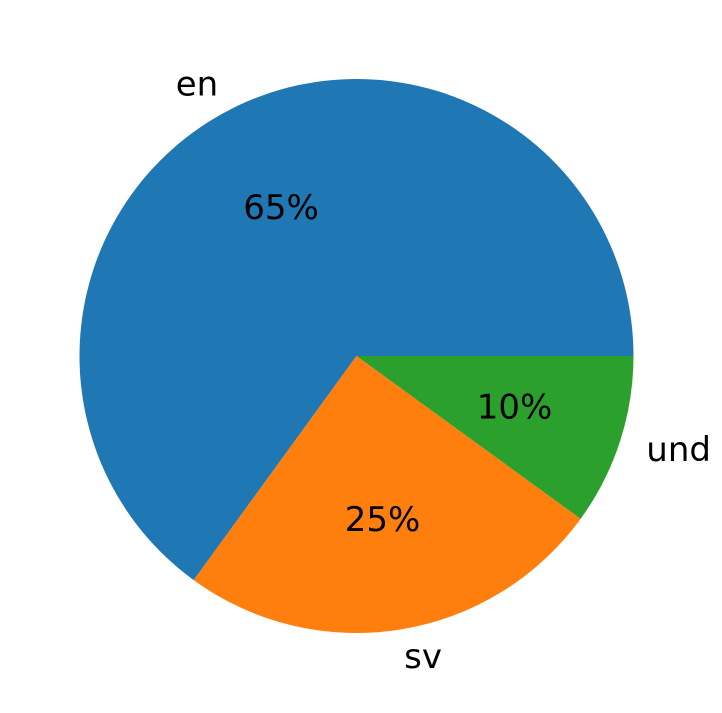 Image resolution: width=722 pixels, height=713 pixels. What do you see at coordinates (678, 450) in the screenshot?
I see `category-label-und: und` at bounding box center [678, 450].